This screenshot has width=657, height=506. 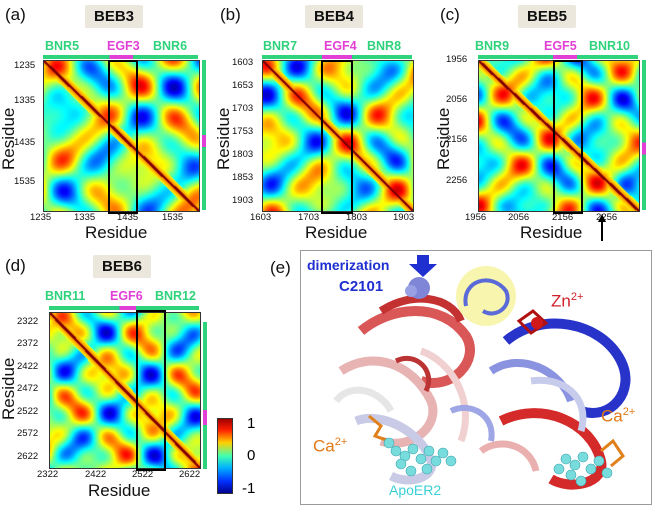 What do you see at coordinates (618, 416) in the screenshot?
I see `calcium-label-right: Ca2+` at bounding box center [618, 416].